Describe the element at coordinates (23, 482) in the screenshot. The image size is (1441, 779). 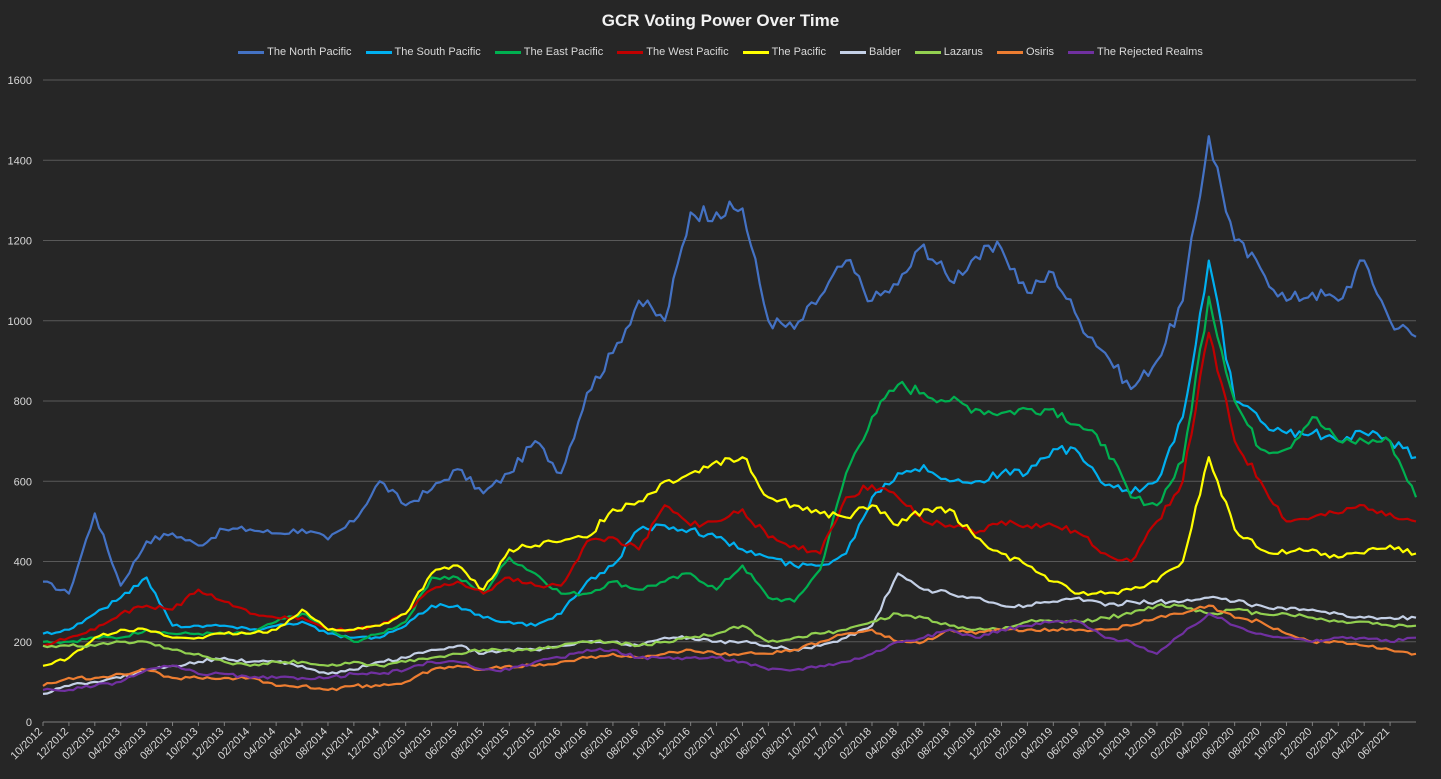
I see `y-tick-label: 600` at that location.